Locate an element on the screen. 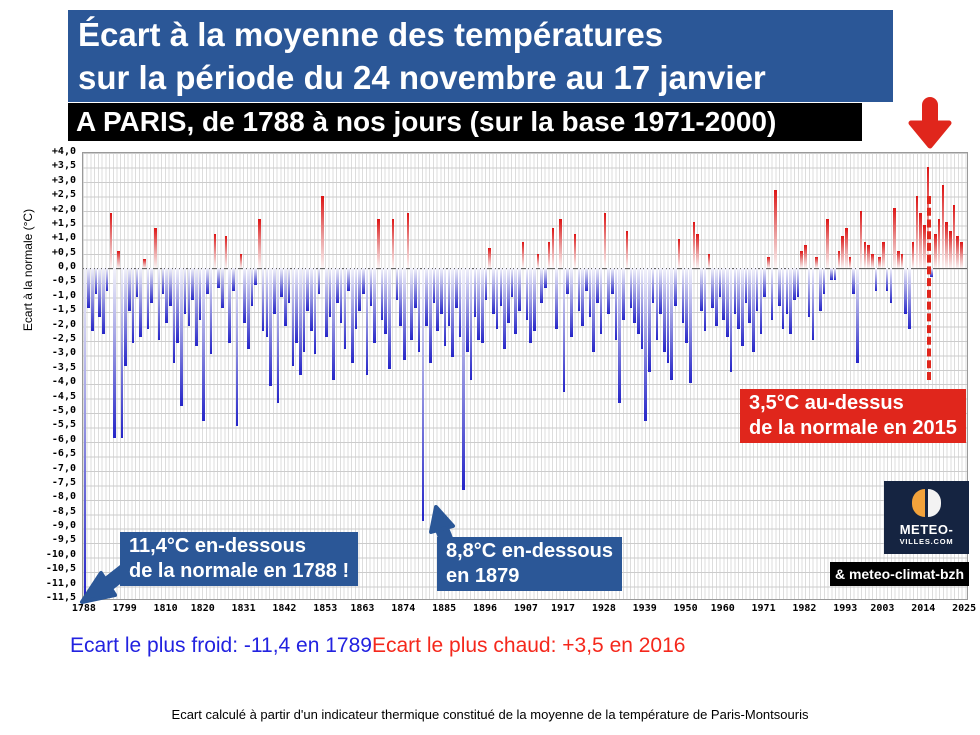  y-tick-label: -4,5 is located at coordinates (63, 396).